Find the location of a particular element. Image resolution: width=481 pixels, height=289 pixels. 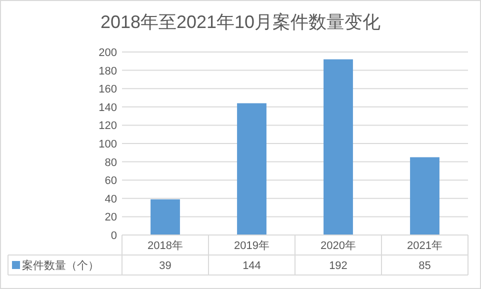

x-tick-label: 2018年 is located at coordinates (165, 246).